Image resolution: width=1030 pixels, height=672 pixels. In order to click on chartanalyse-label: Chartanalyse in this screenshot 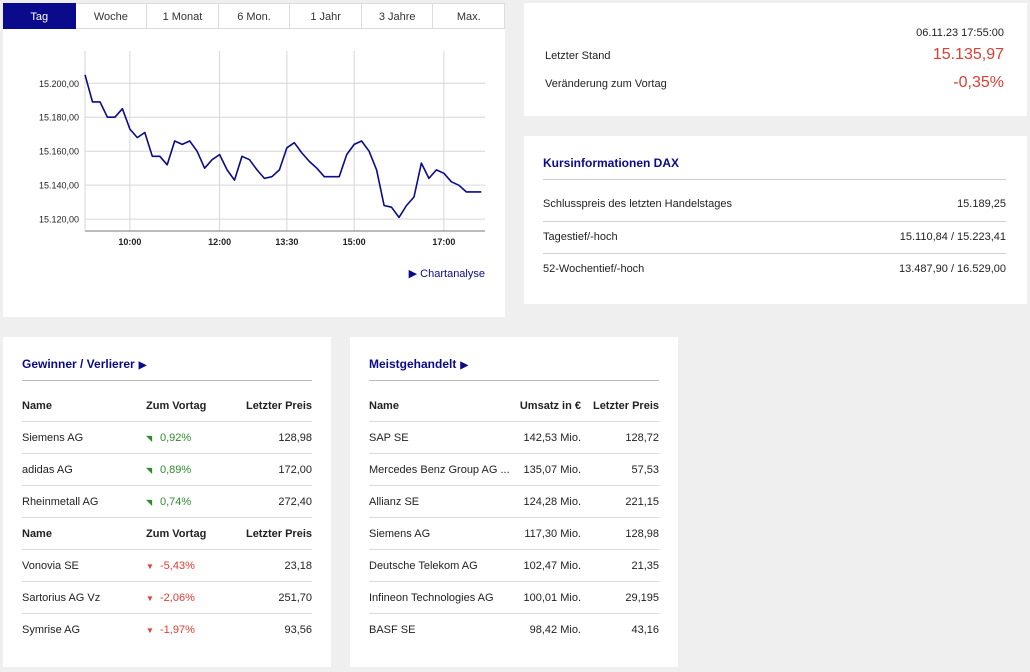, I will do `click(452, 274)`.